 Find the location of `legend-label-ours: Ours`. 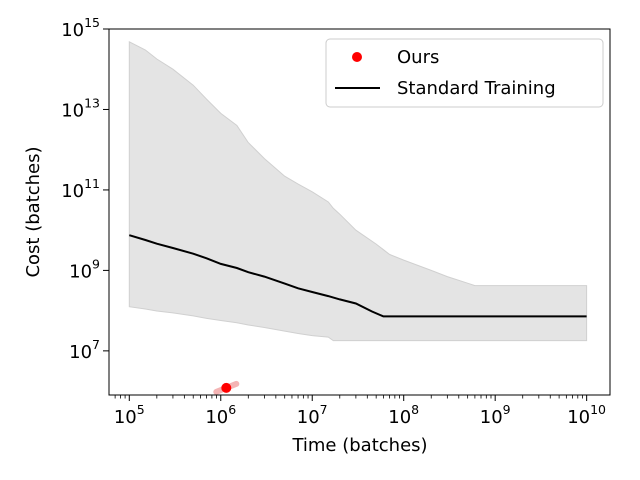

legend-label-ours: Ours is located at coordinates (418, 57).